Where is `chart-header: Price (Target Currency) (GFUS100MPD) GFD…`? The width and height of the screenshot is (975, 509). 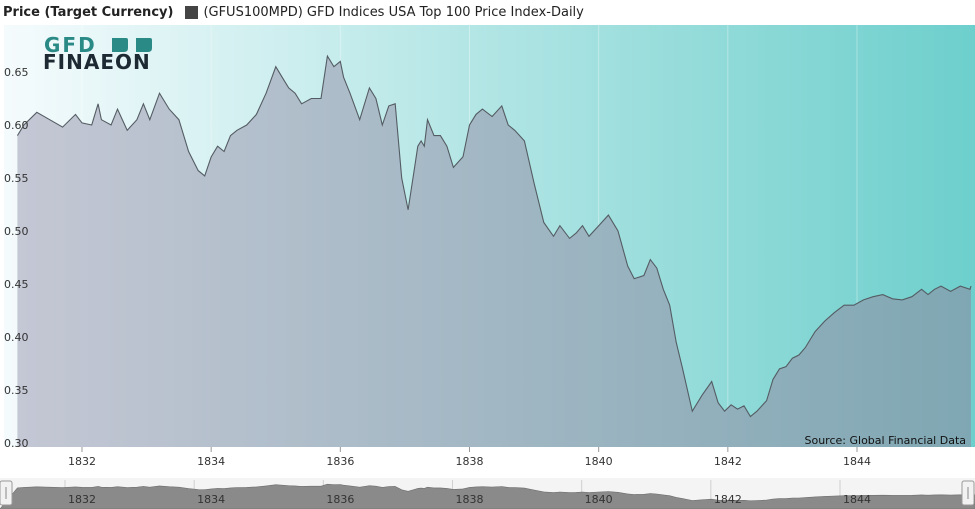
chart-header: Price (Target Currency) (GFUS100MPD) GFD… is located at coordinates (487, 12).